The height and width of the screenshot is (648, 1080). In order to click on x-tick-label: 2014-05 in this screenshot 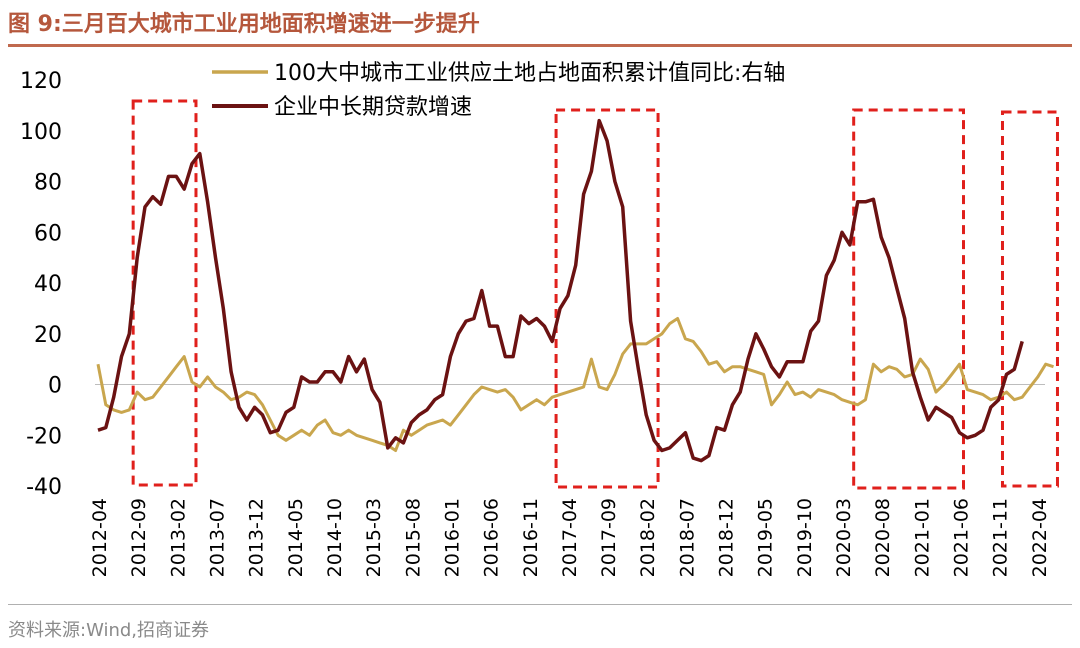, I will do `click(296, 537)`.